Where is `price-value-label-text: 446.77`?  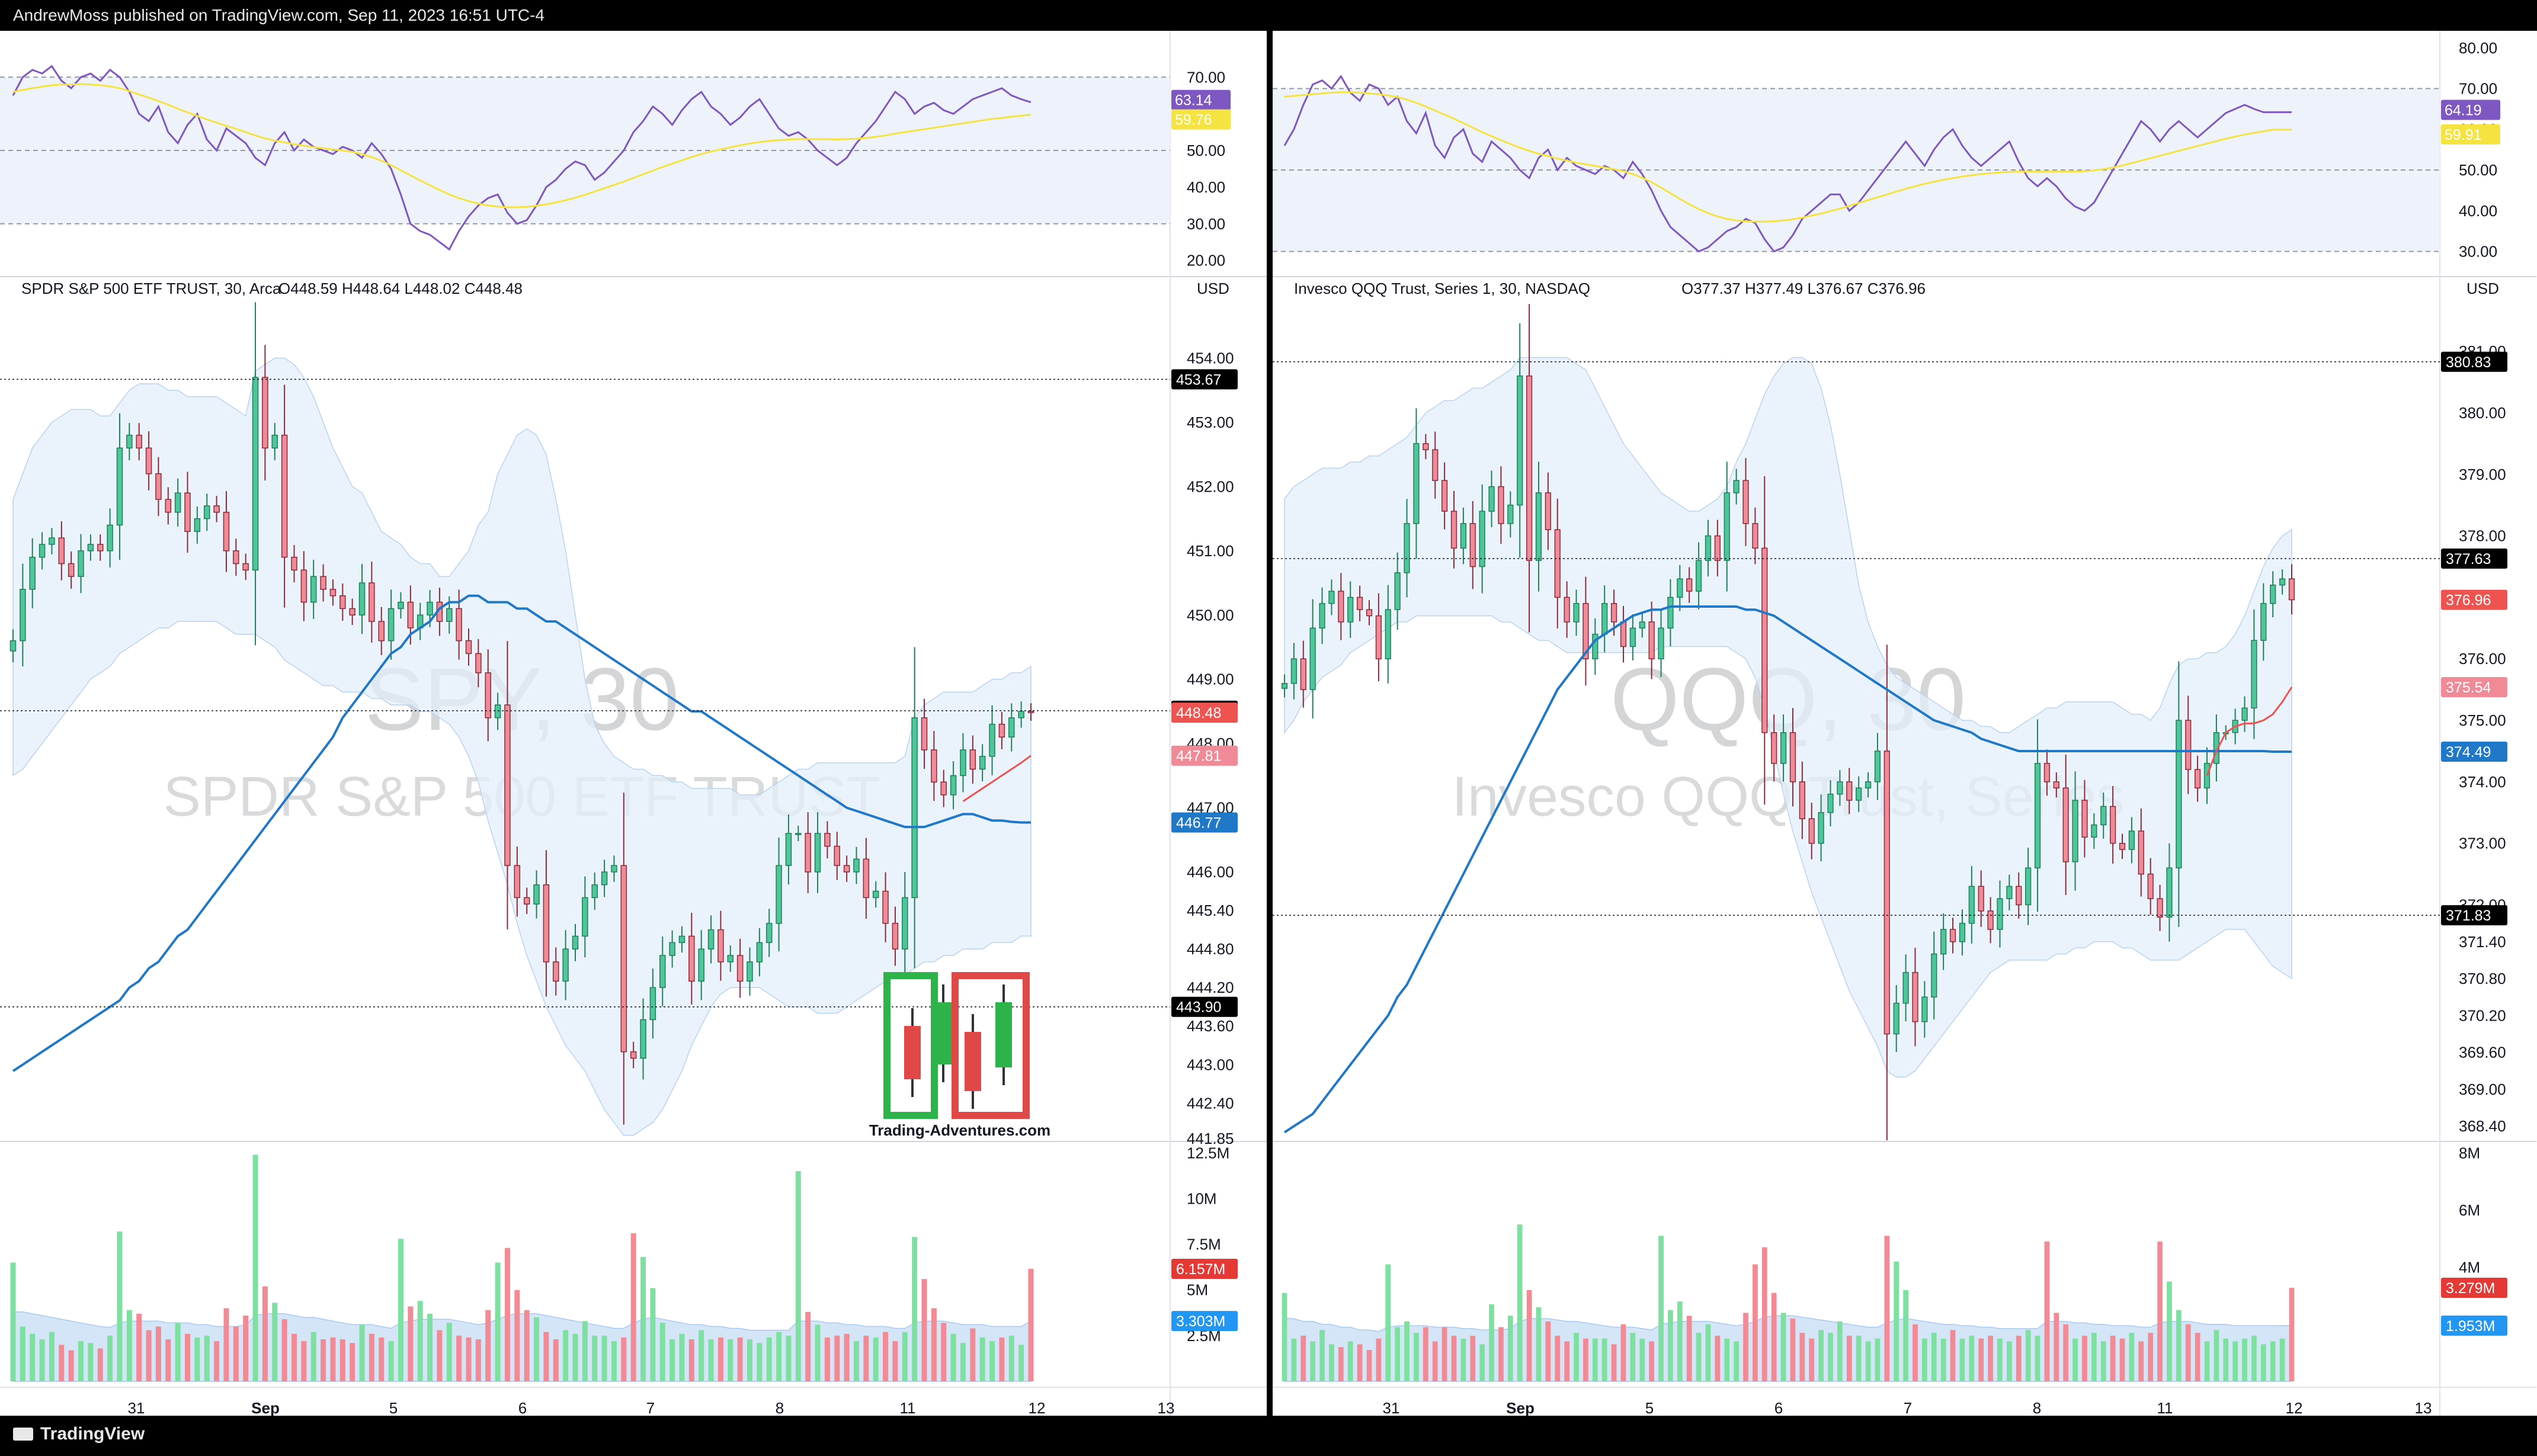
price-value-label-text: 446.77 is located at coordinates (1198, 823).